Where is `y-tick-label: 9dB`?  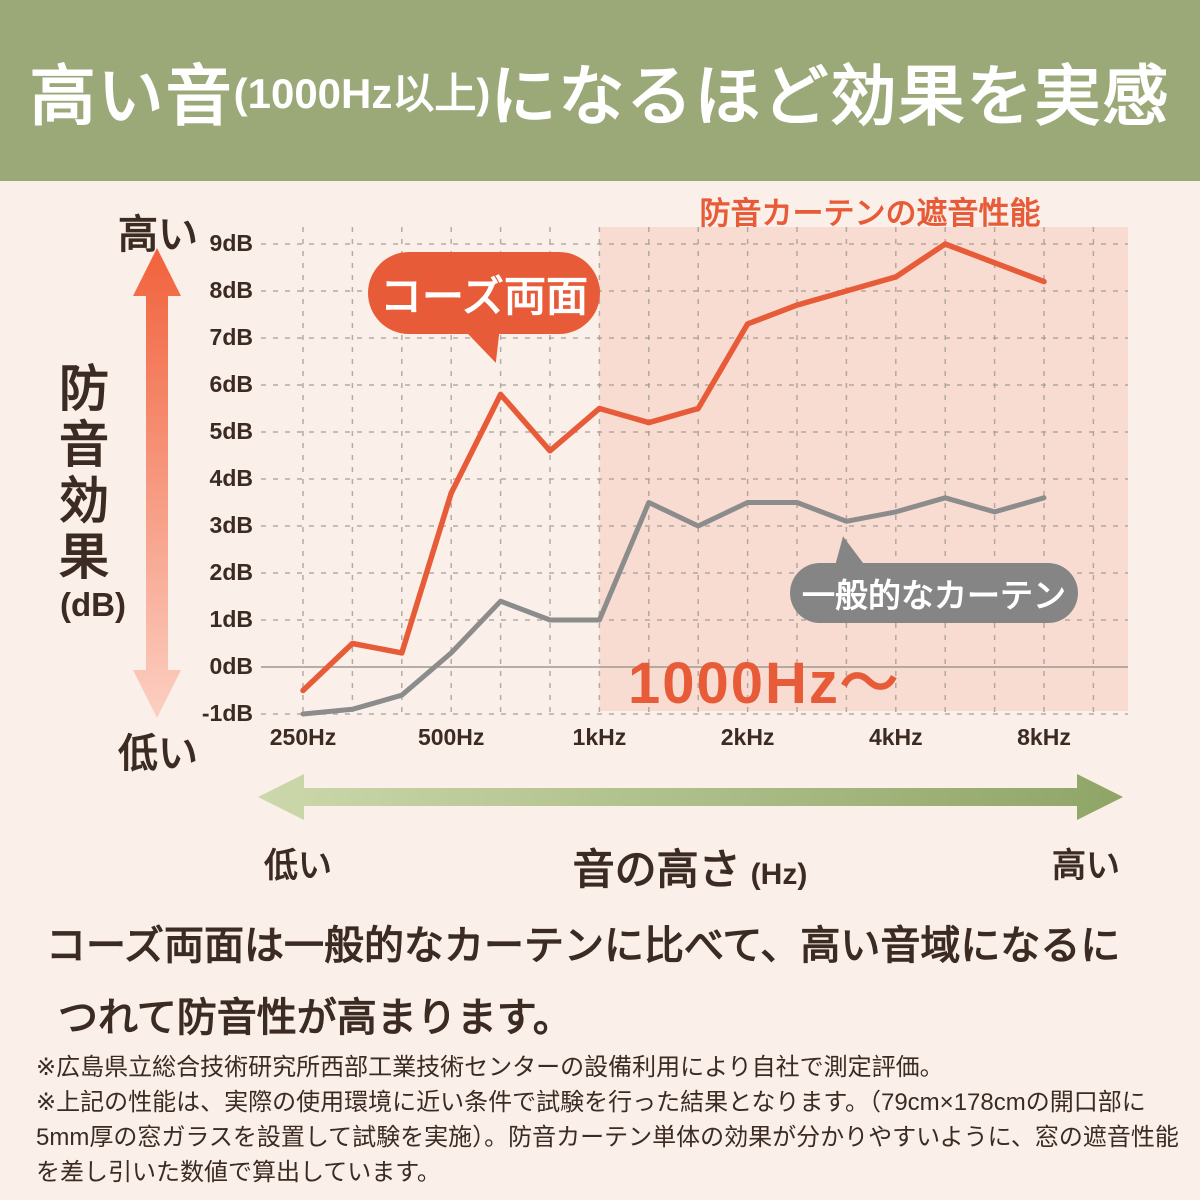
y-tick-label: 9dB is located at coordinates (231, 243).